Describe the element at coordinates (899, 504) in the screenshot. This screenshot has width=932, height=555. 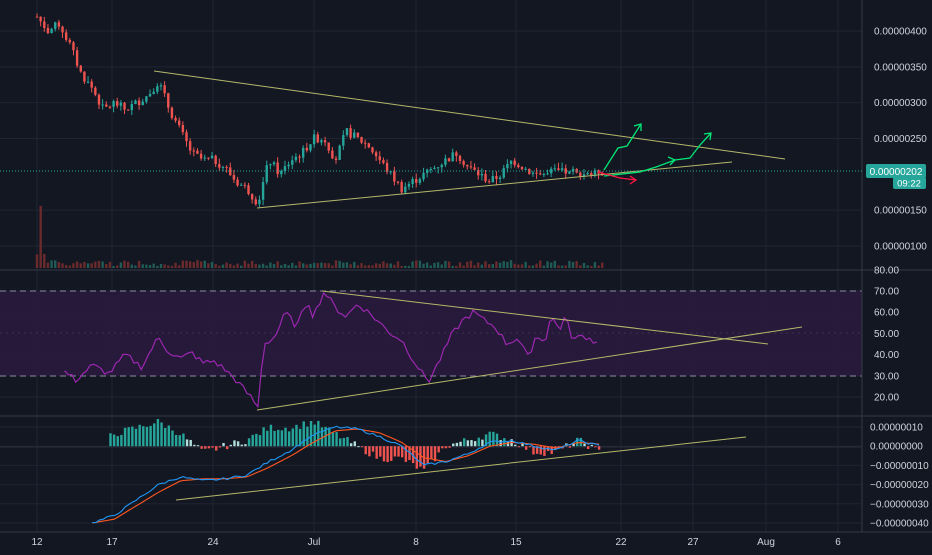
I see `macd-tick-label: −0.00000030` at that location.